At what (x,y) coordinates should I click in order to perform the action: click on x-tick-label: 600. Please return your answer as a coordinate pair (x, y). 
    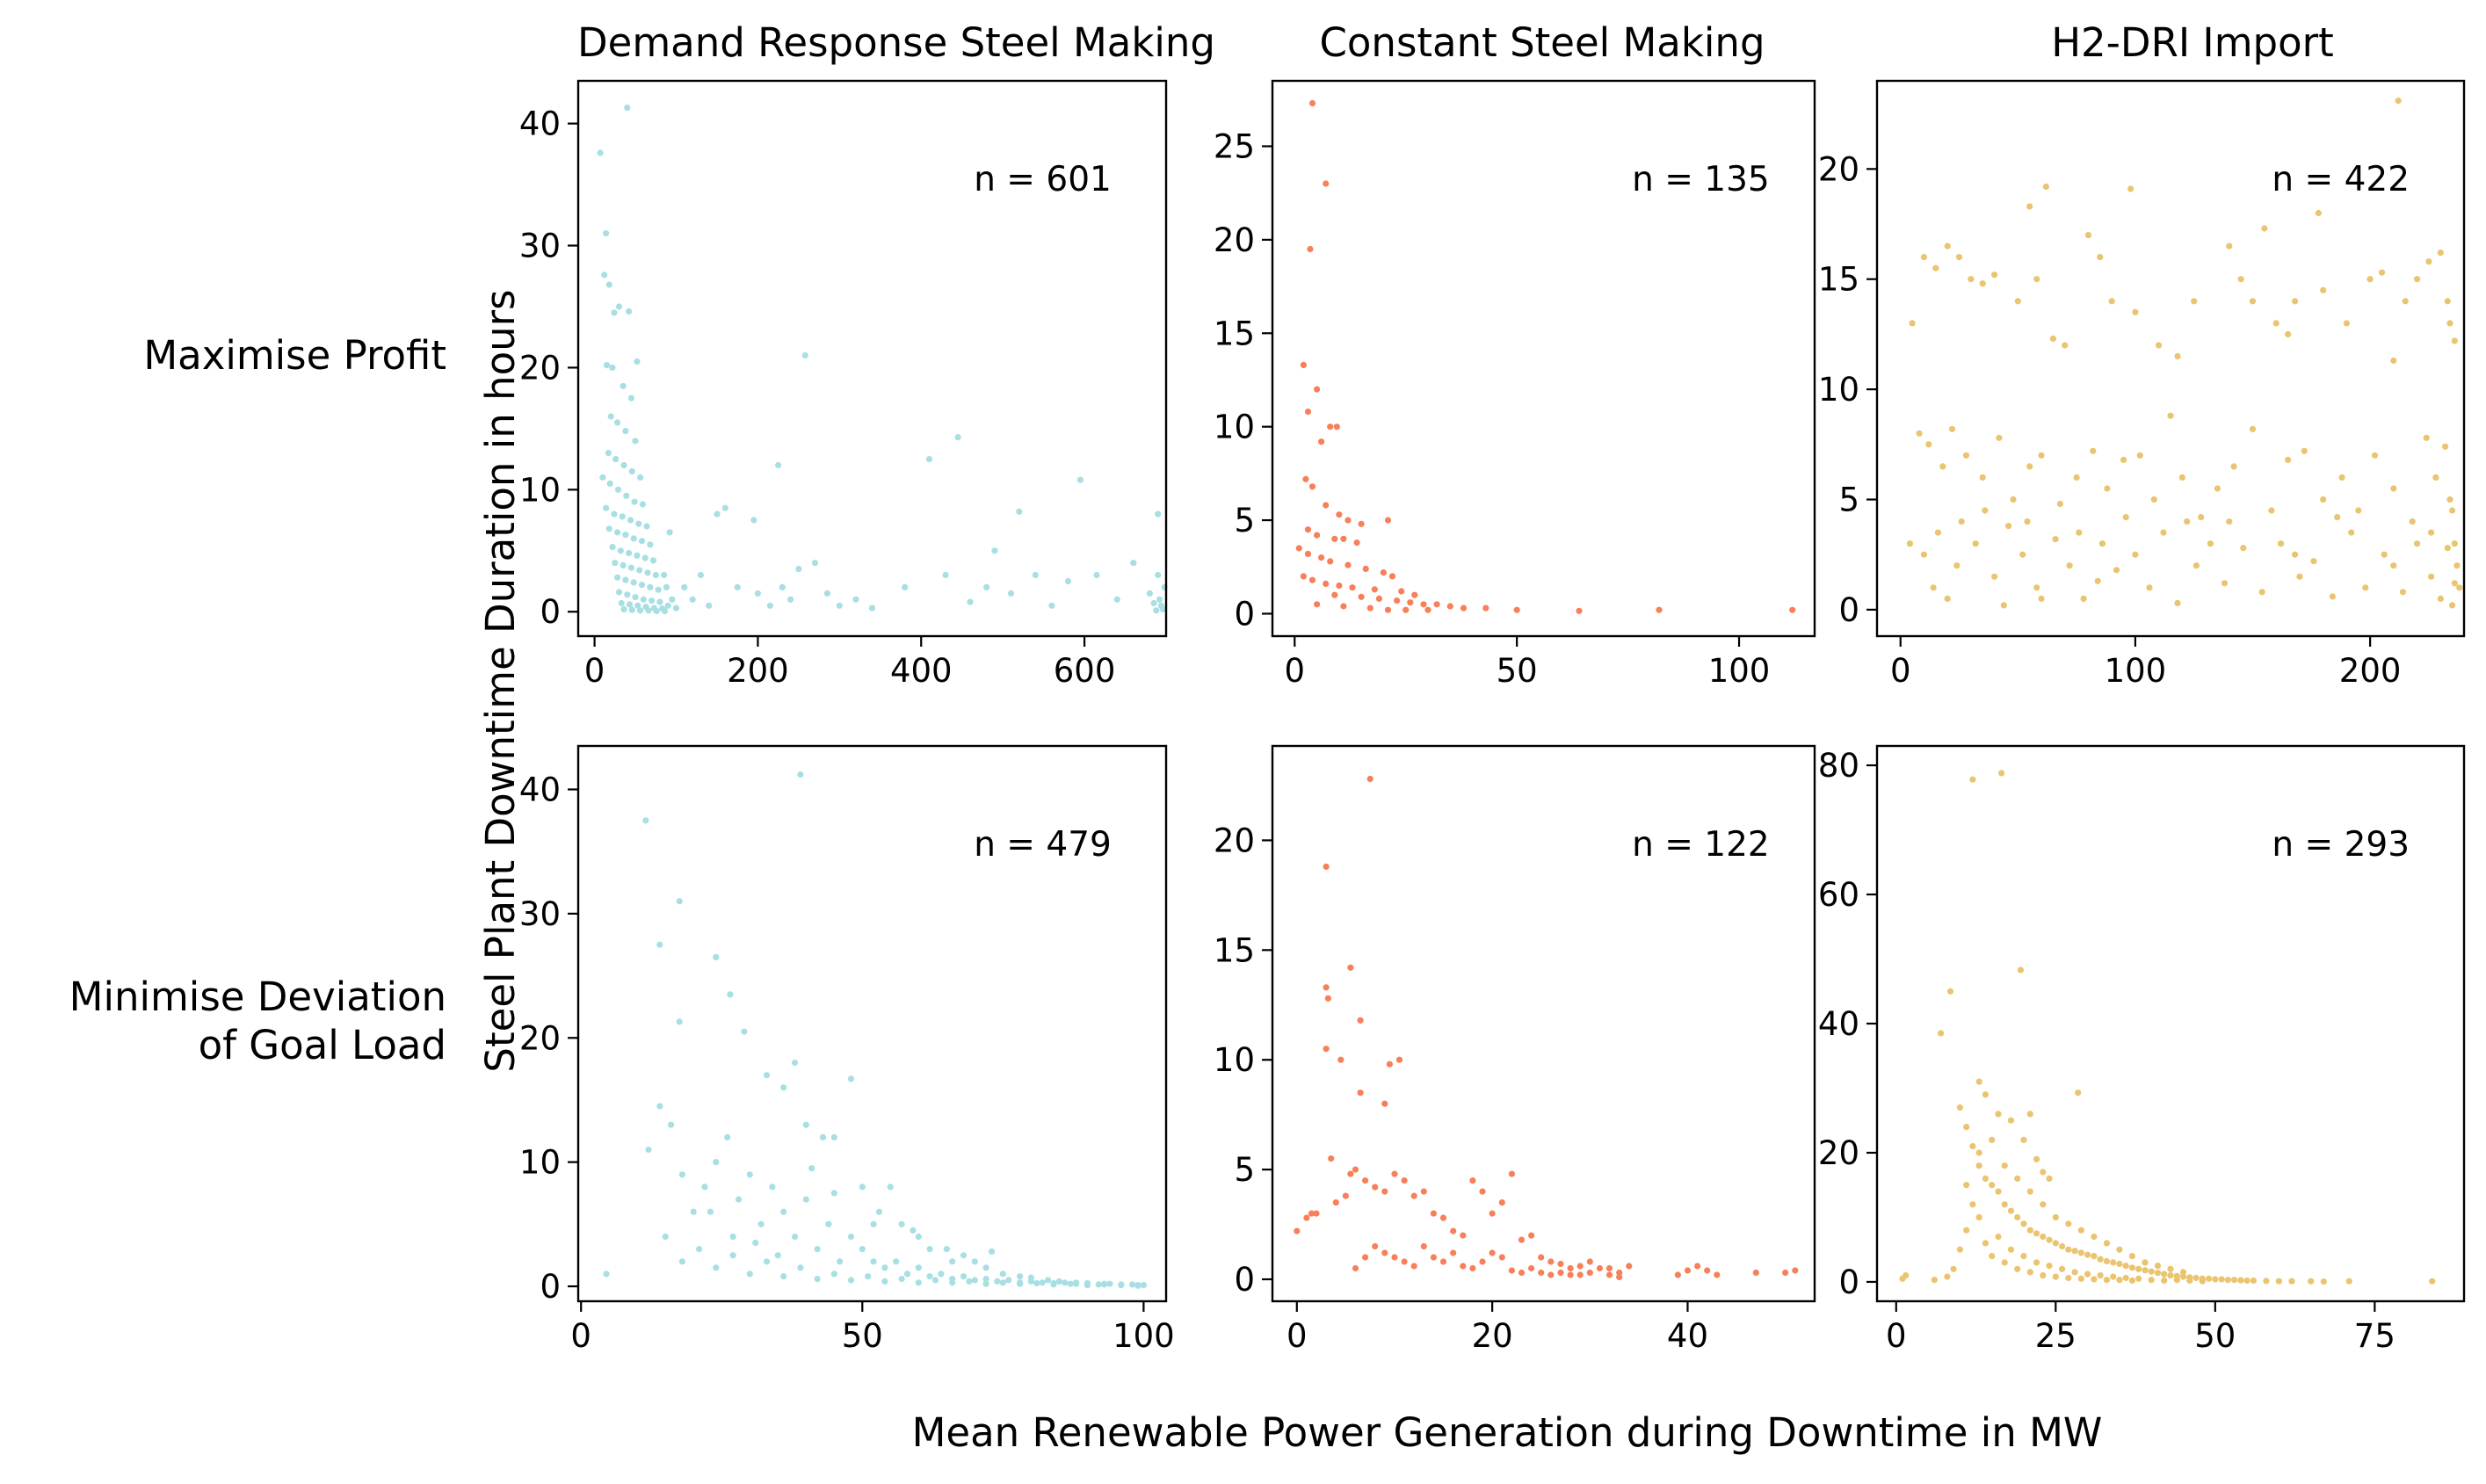
    Looking at the image, I should click on (1085, 671).